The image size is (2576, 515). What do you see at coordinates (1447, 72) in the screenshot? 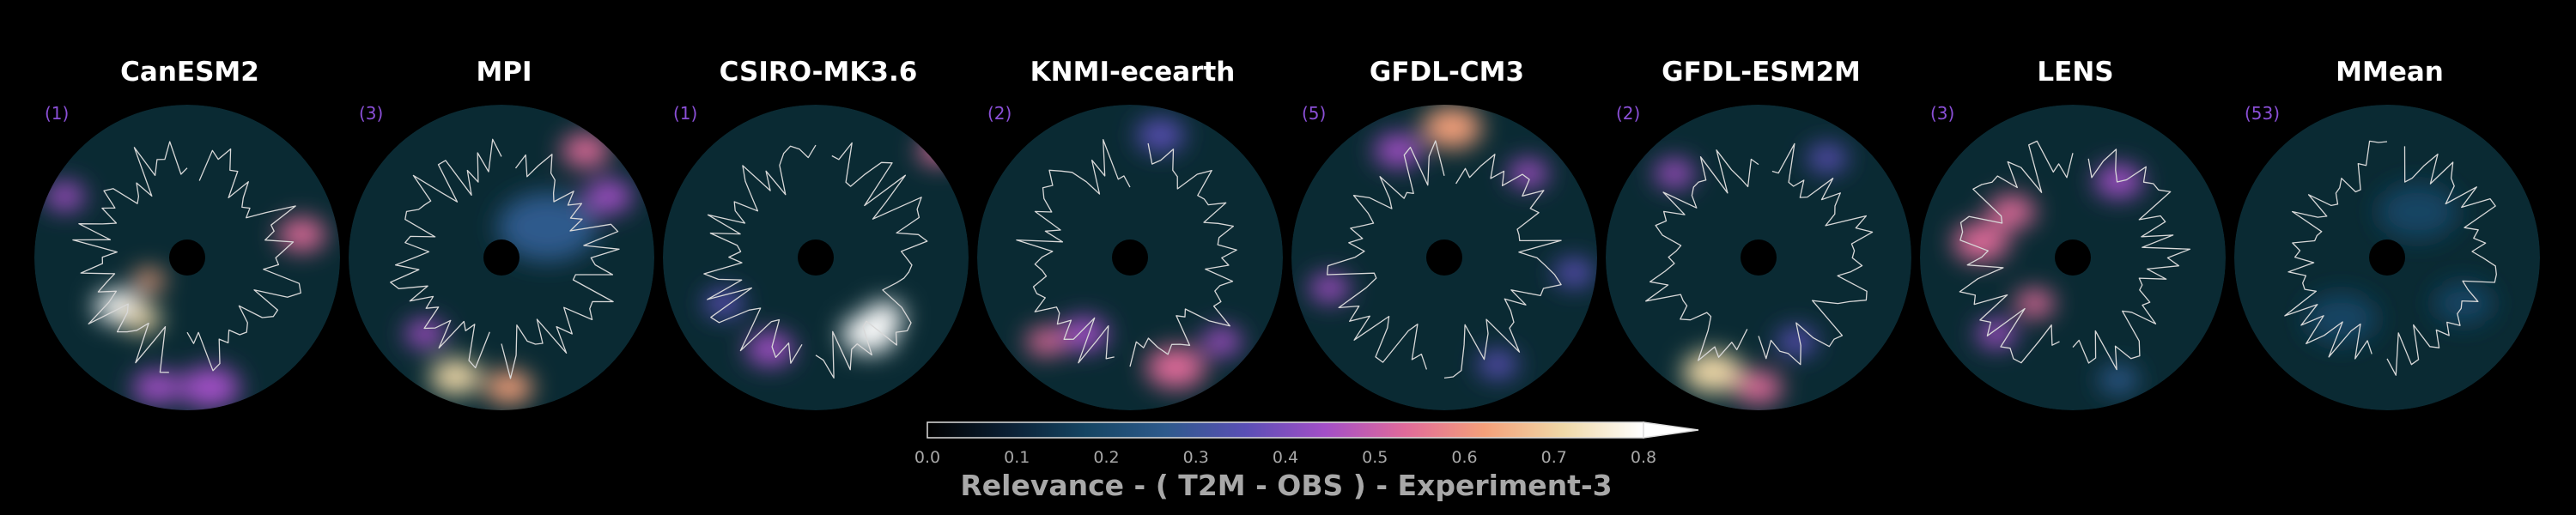
I see `panel-title: GFDL-CM3` at bounding box center [1447, 72].